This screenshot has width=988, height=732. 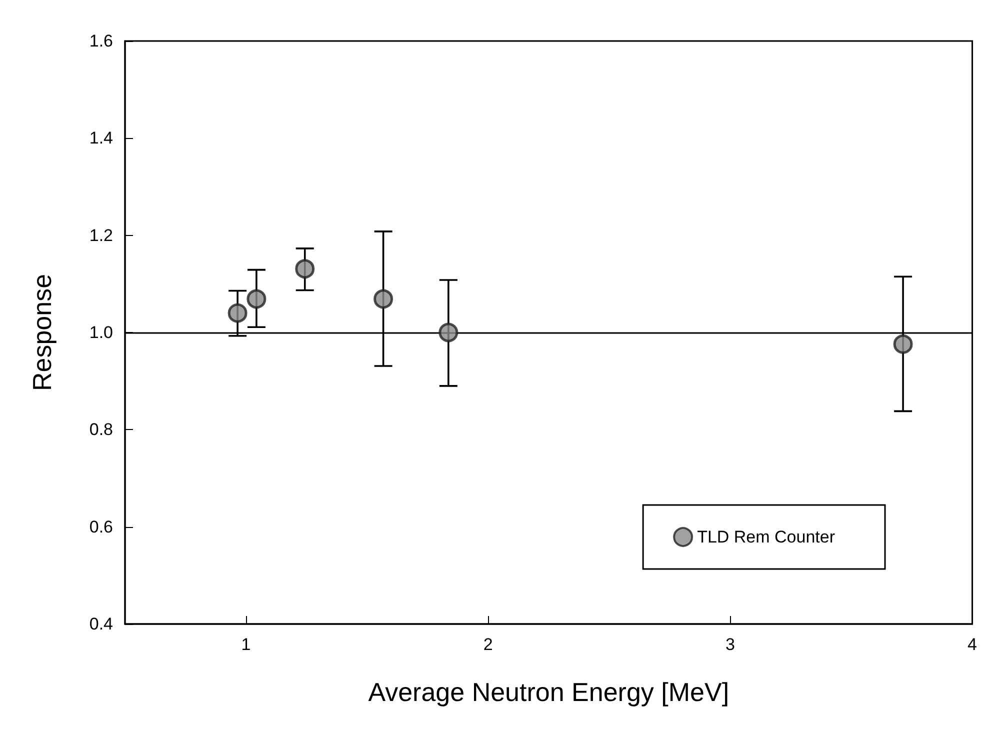 What do you see at coordinates (101, 624) in the screenshot?
I see `y-tick-label: 0.4` at bounding box center [101, 624].